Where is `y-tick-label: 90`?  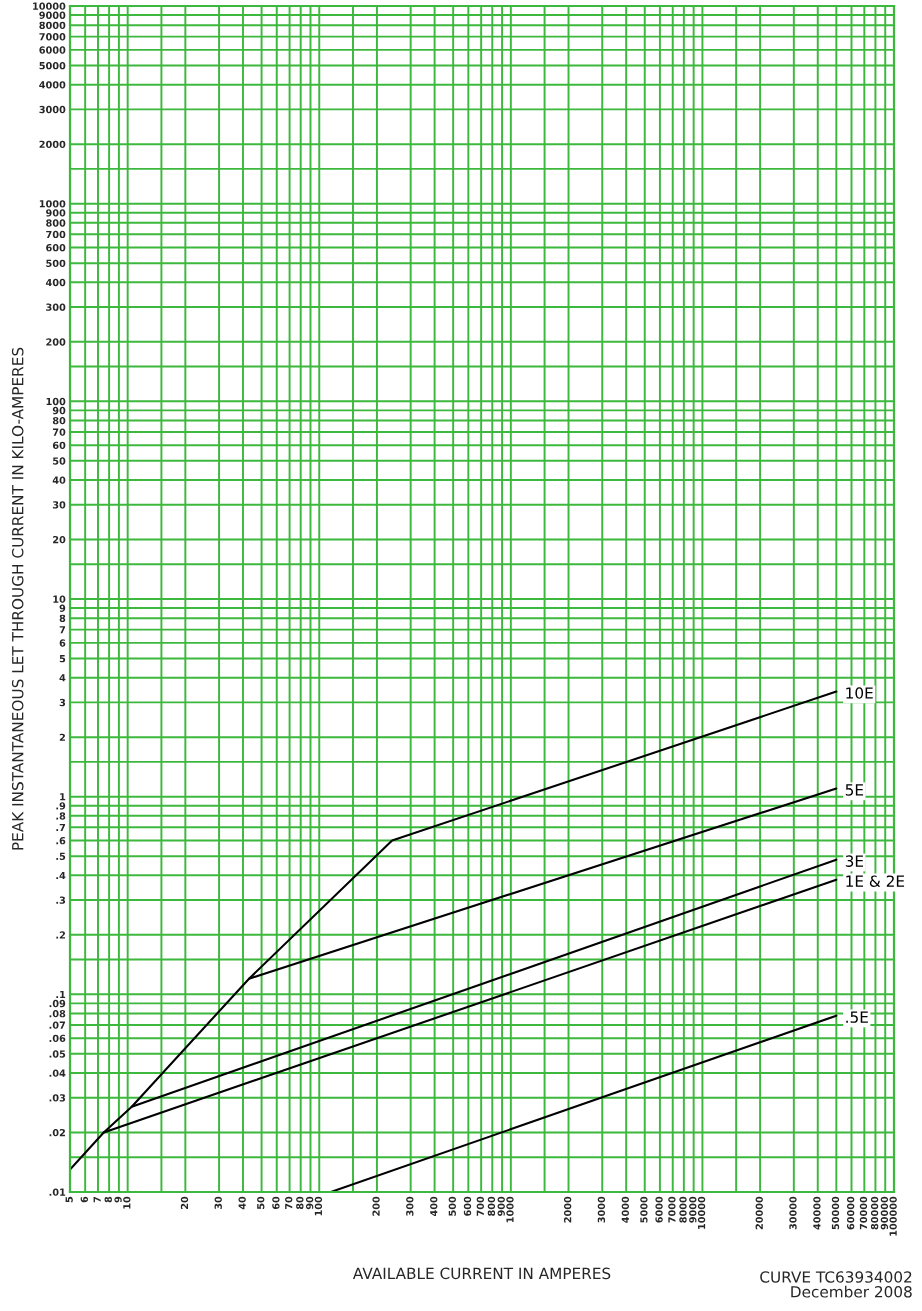 y-tick-label: 90 is located at coordinates (59, 410).